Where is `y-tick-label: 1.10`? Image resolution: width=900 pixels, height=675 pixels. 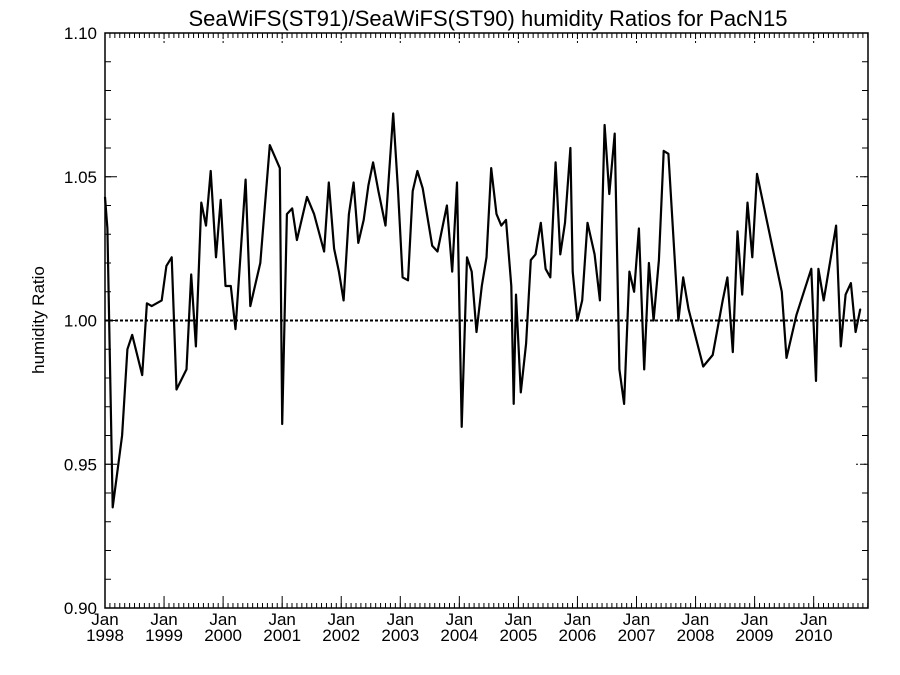 y-tick-label: 1.10 is located at coordinates (80, 33).